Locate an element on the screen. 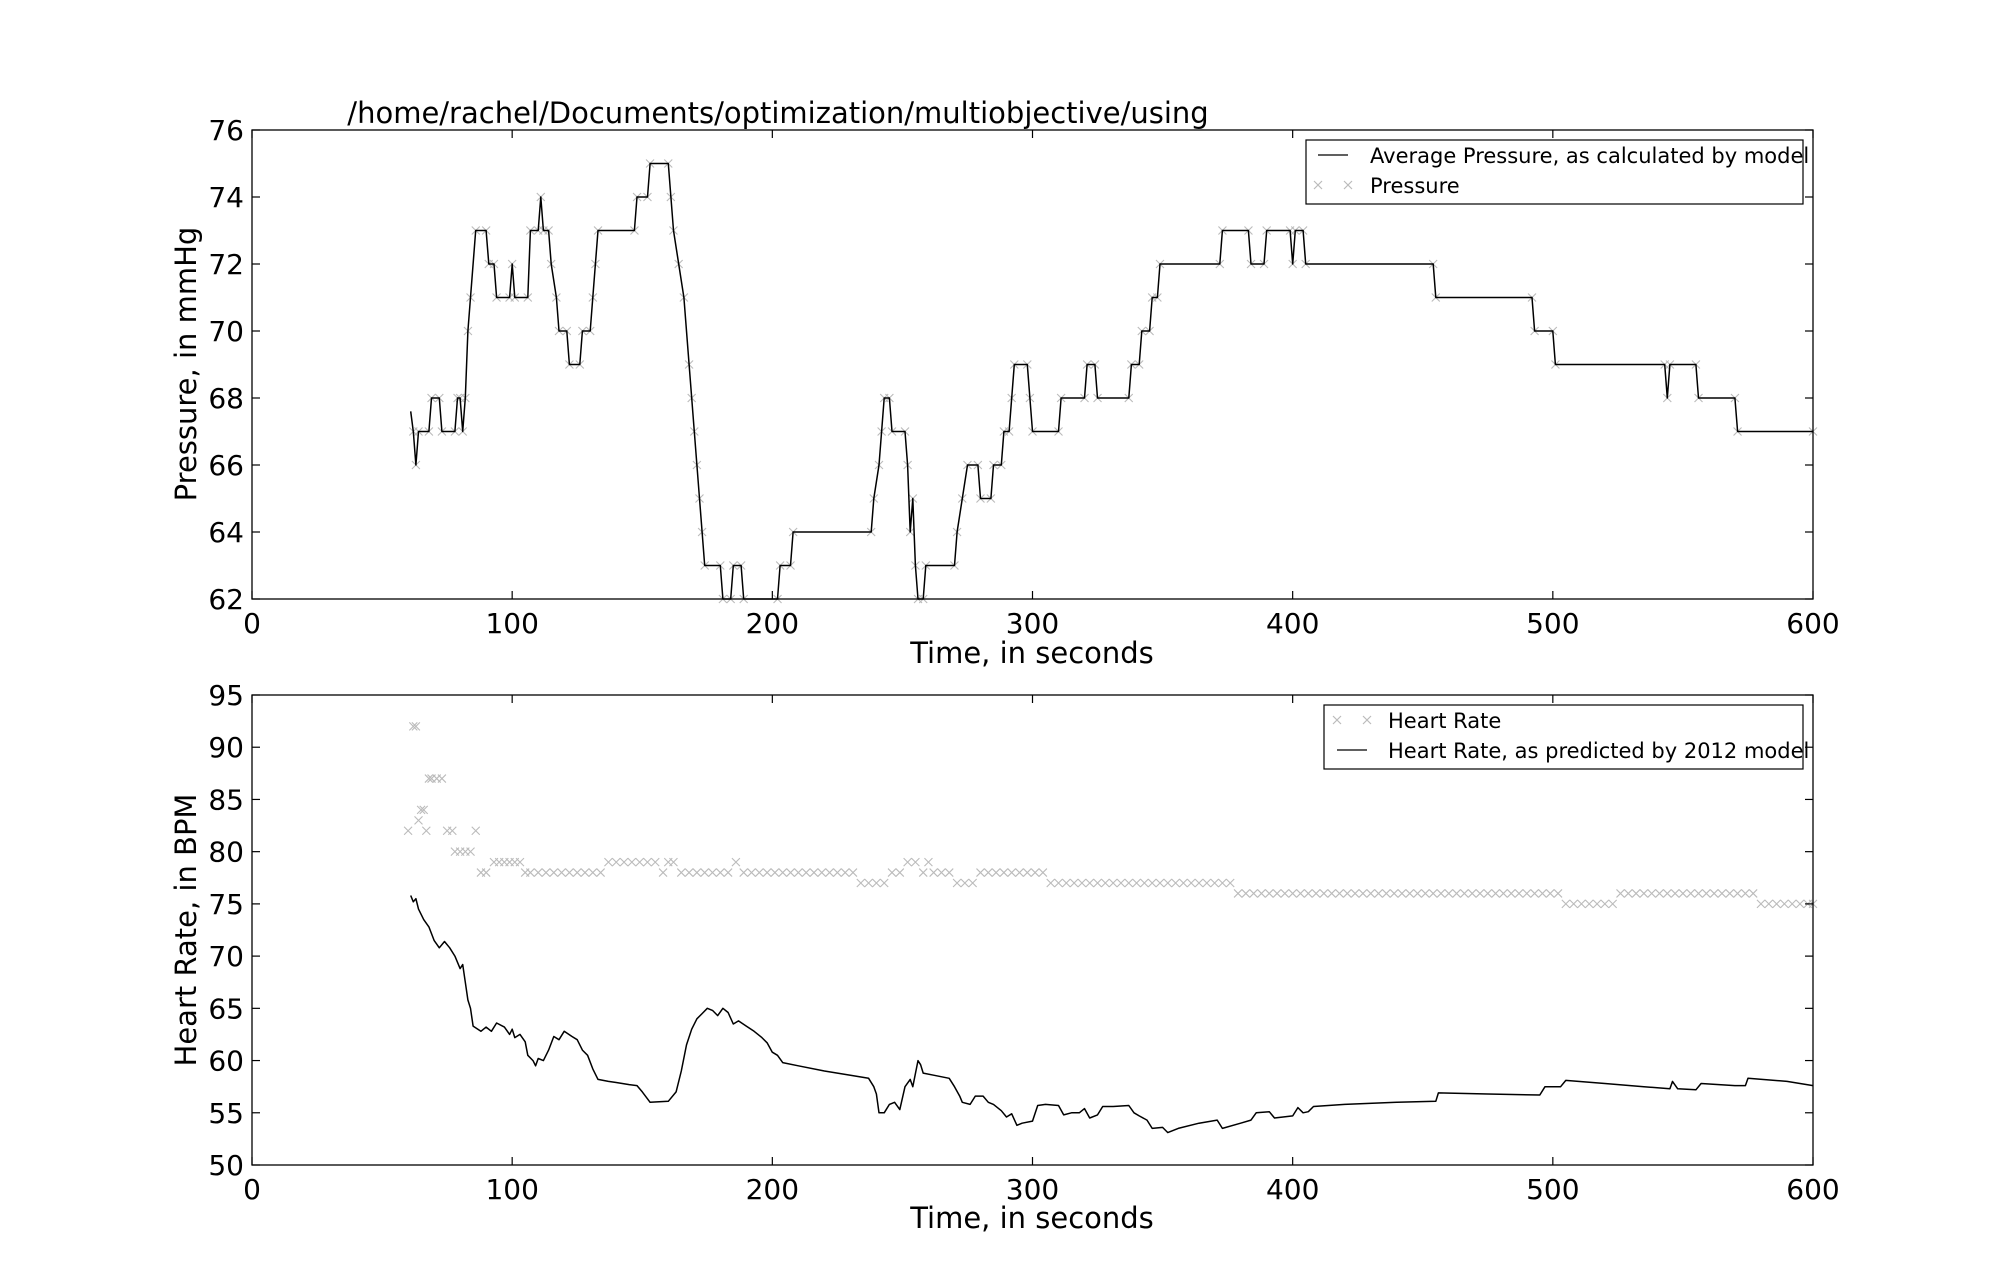 Image resolution: width=2000 pixels, height=1285 pixels. heart-rate-y-tick-label: 60 is located at coordinates (226, 1061).